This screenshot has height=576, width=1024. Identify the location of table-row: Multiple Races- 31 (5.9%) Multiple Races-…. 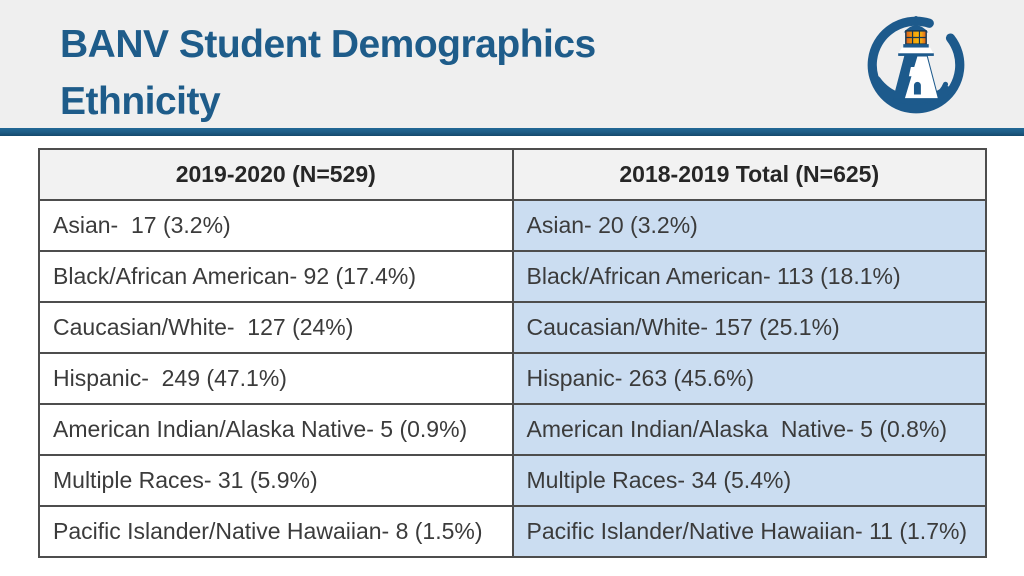
(512, 480).